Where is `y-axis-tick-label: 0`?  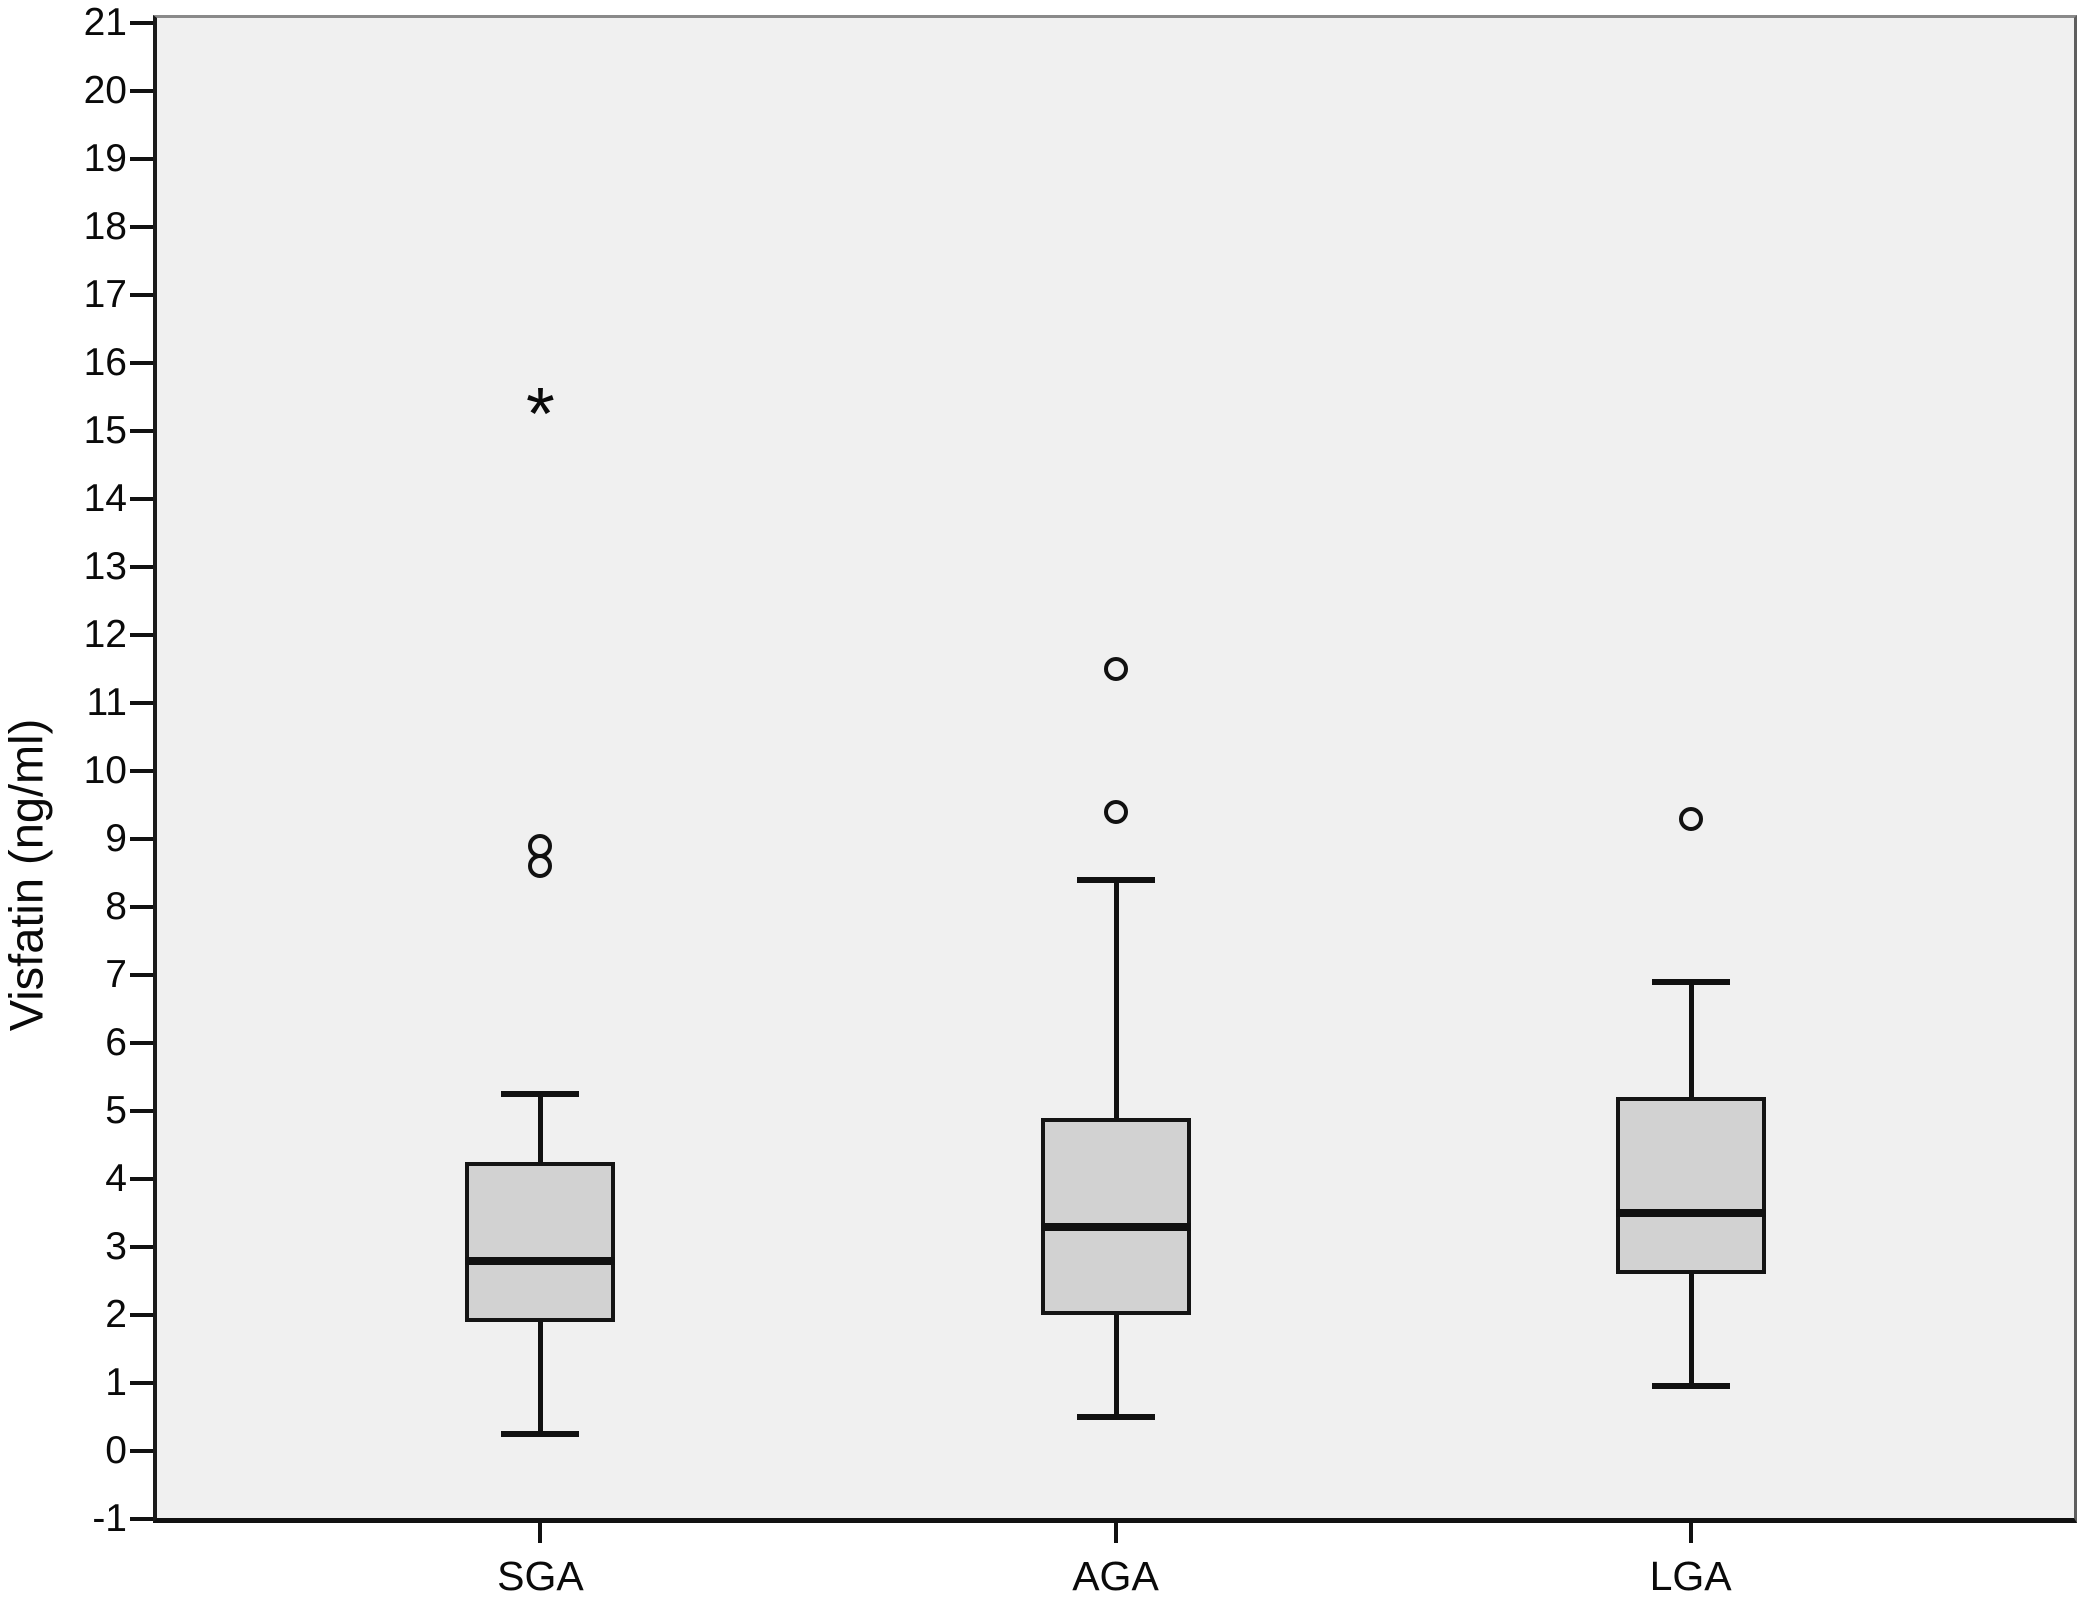
y-axis-tick-label: 0 is located at coordinates (116, 1450).